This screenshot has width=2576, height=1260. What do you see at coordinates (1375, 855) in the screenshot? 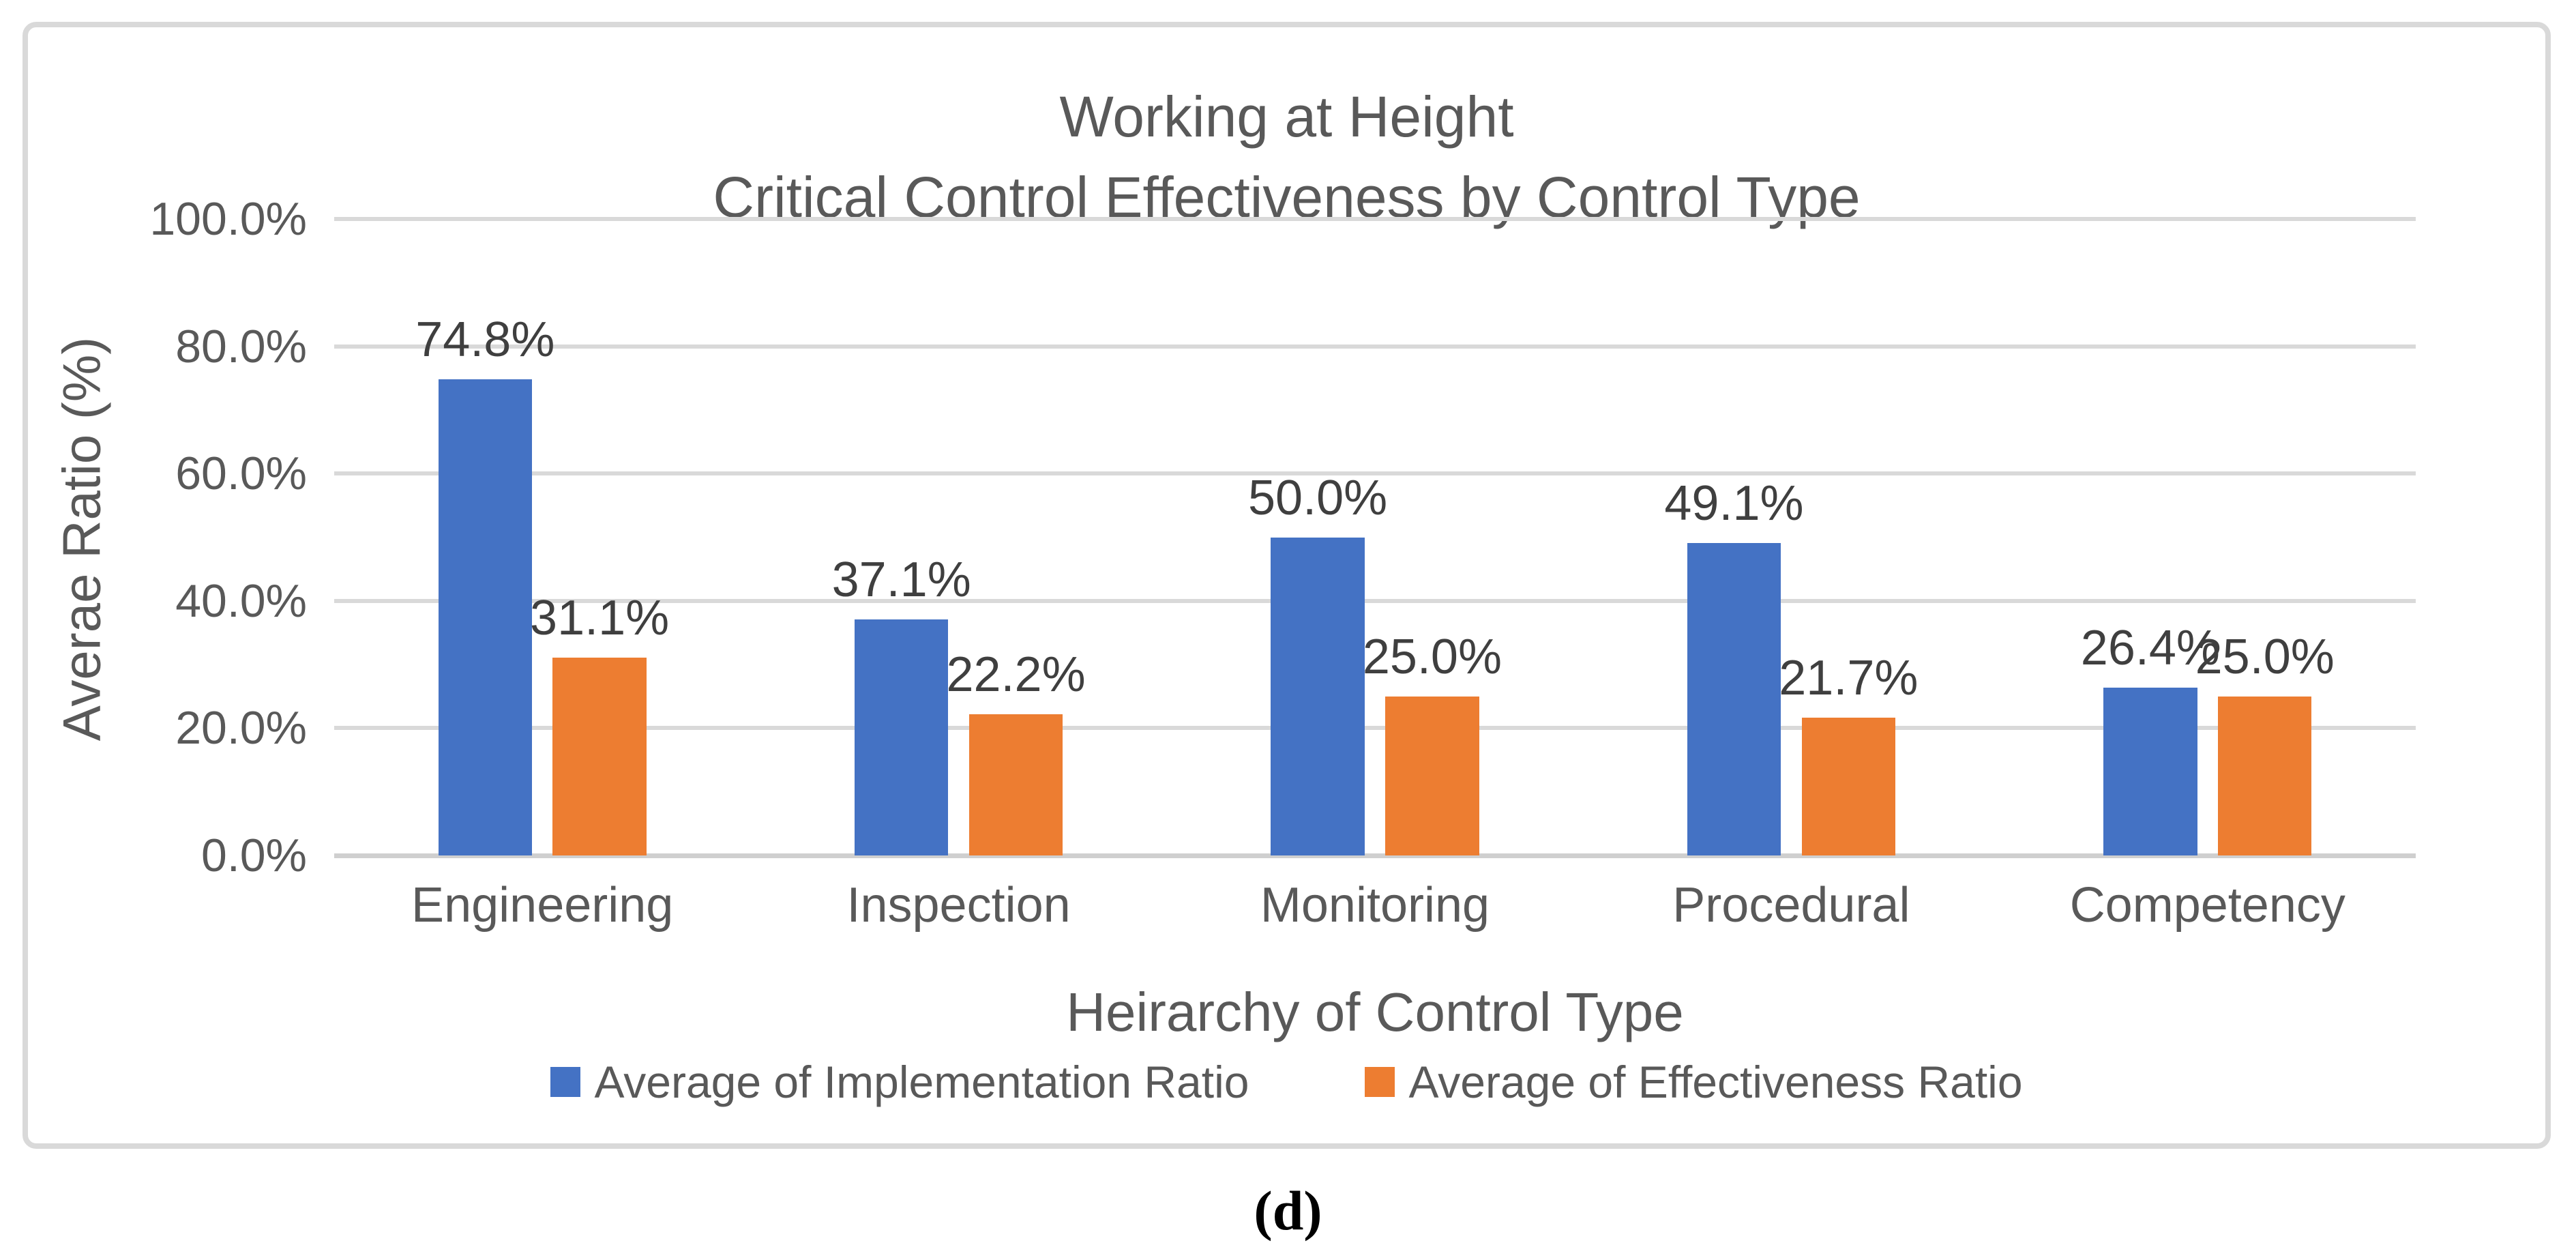
I see `x-axis-line` at bounding box center [1375, 855].